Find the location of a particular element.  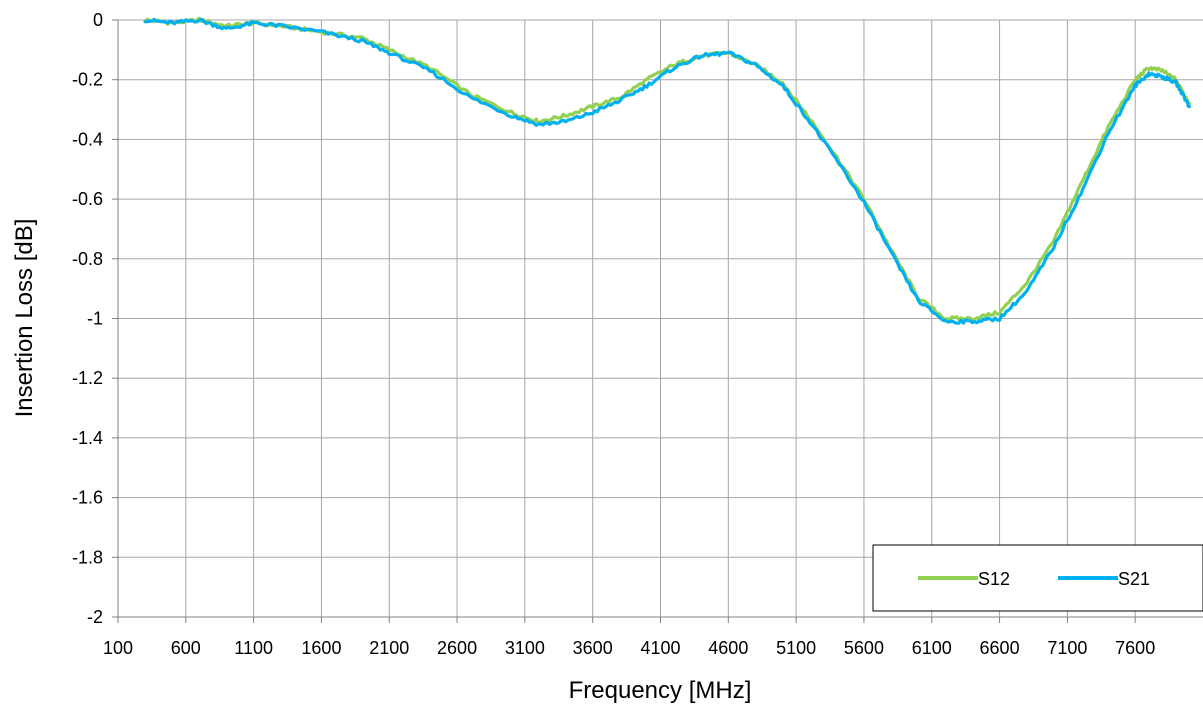

legend-label-s12: S12 is located at coordinates (994, 579).